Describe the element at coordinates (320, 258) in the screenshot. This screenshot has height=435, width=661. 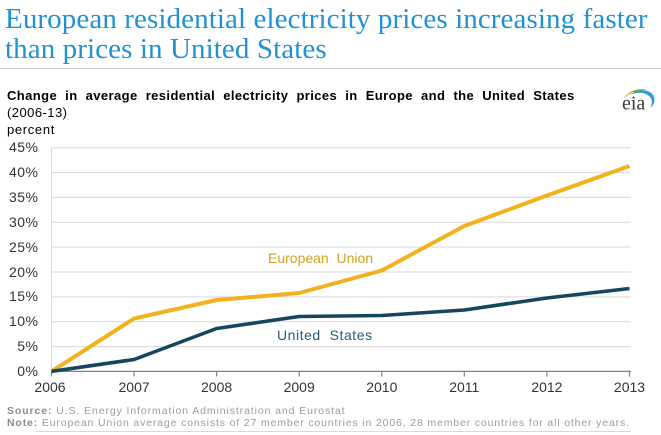
I see `svg-text: European Union` at that location.